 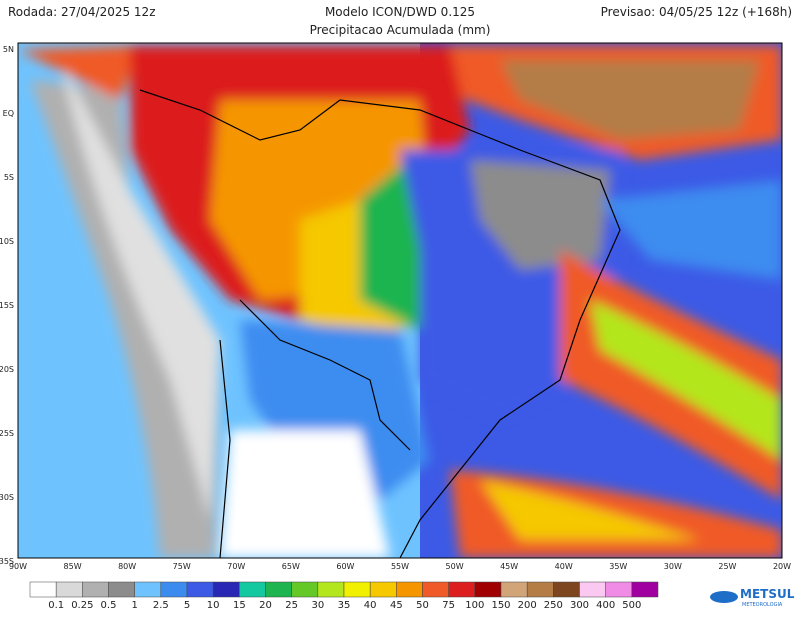 What do you see at coordinates (7, 497) in the screenshot?
I see `lat-label: 30S` at bounding box center [7, 497].